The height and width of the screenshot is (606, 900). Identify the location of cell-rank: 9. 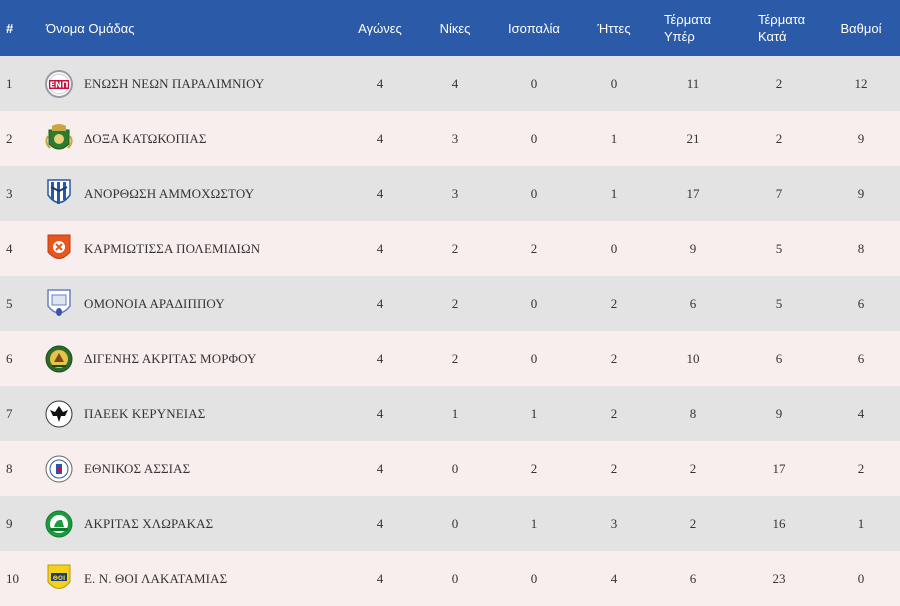
(9, 523).